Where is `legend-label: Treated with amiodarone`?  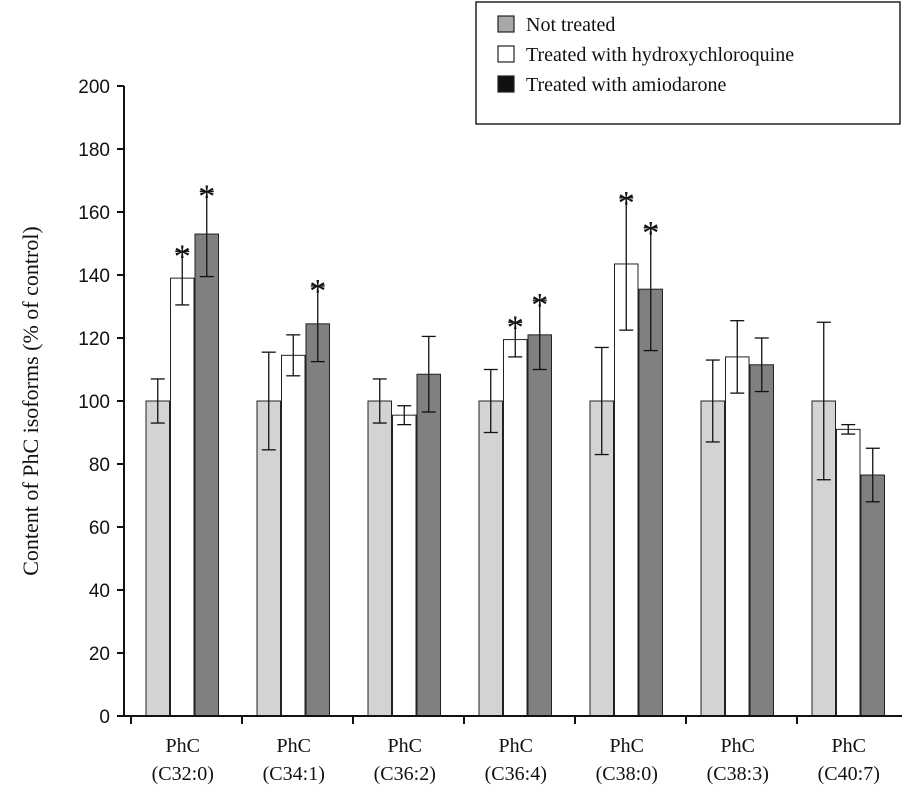 legend-label: Treated with amiodarone is located at coordinates (626, 85).